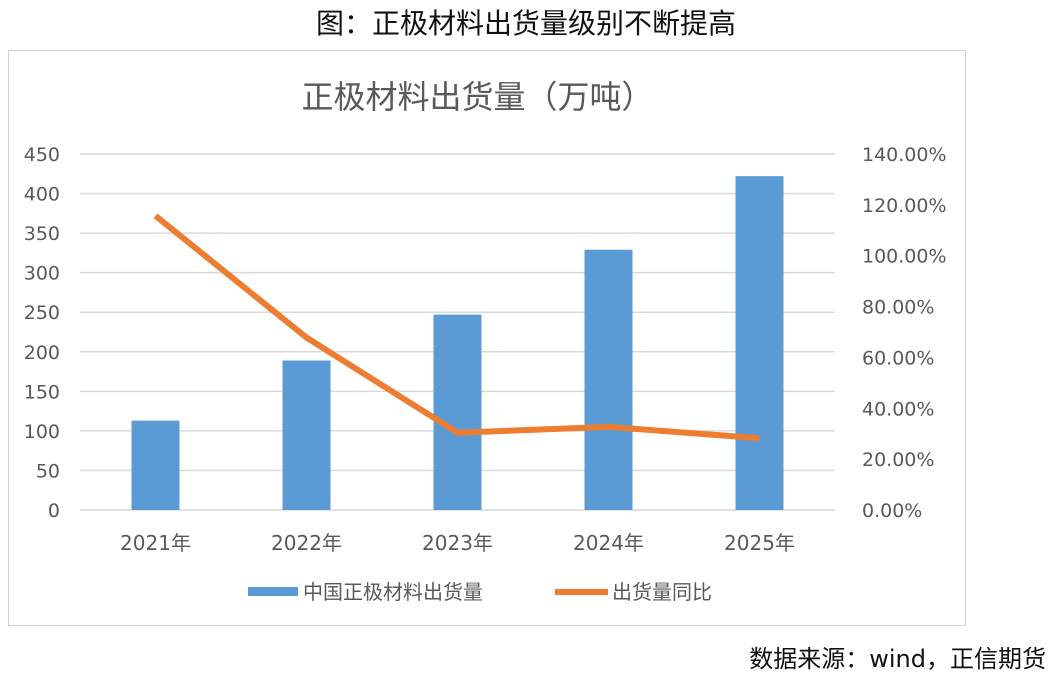 The image size is (1052, 682). Describe the element at coordinates (155, 543) in the screenshot. I see `x-tick-label: 2021年` at that location.